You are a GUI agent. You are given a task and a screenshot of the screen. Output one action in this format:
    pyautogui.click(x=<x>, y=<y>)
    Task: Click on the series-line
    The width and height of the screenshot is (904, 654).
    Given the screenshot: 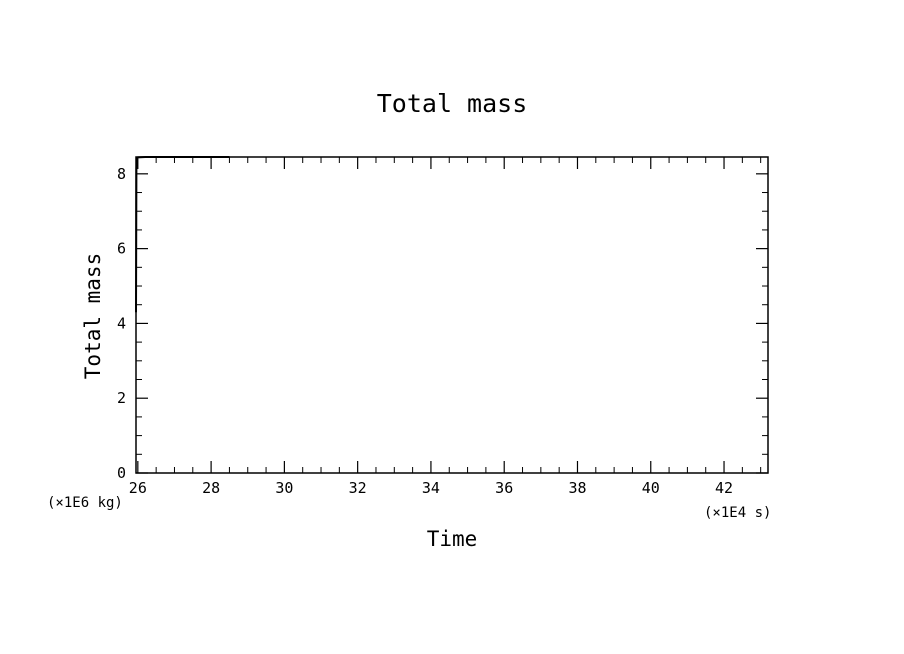 What is the action you would take?
    pyautogui.click(x=182, y=234)
    